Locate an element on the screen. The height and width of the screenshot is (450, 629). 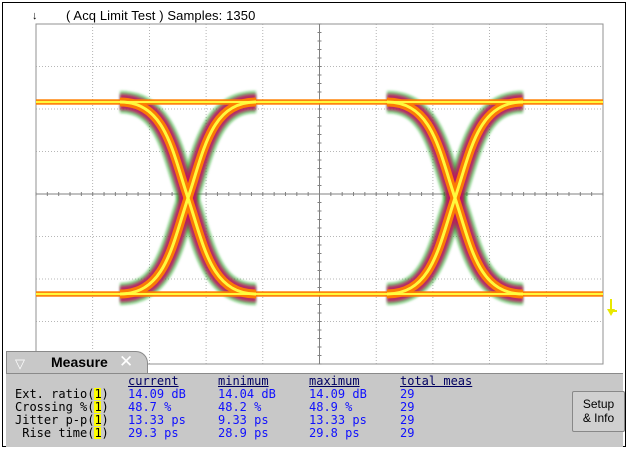
samples-label: Samples: is located at coordinates (195, 15).